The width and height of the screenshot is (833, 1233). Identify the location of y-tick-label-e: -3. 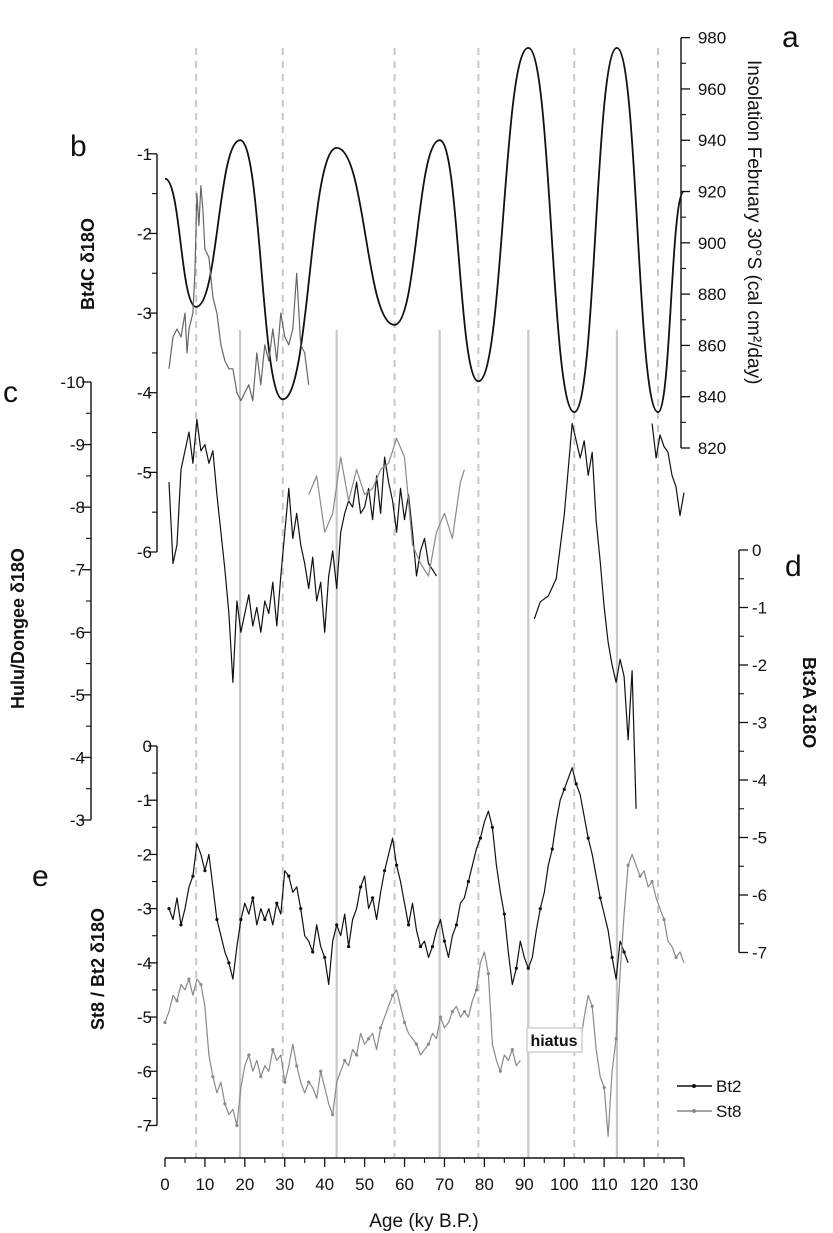
(144, 909).